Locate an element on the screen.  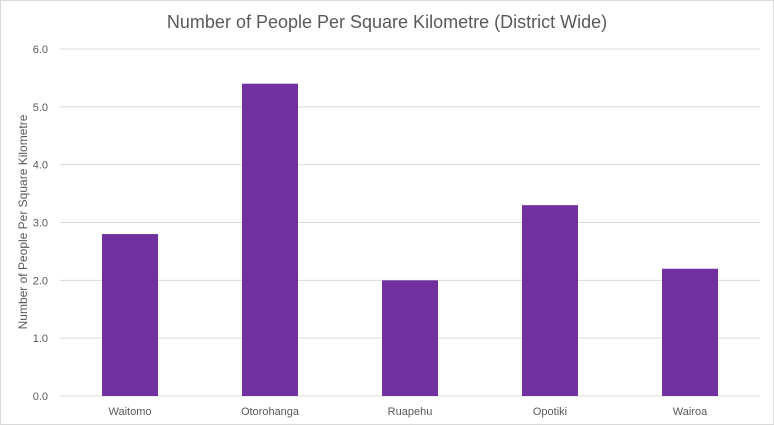
y-axis-ticks: 0.0 1.0 2.0 3.0 4.0 5.0 6.0 is located at coordinates (40, 223).